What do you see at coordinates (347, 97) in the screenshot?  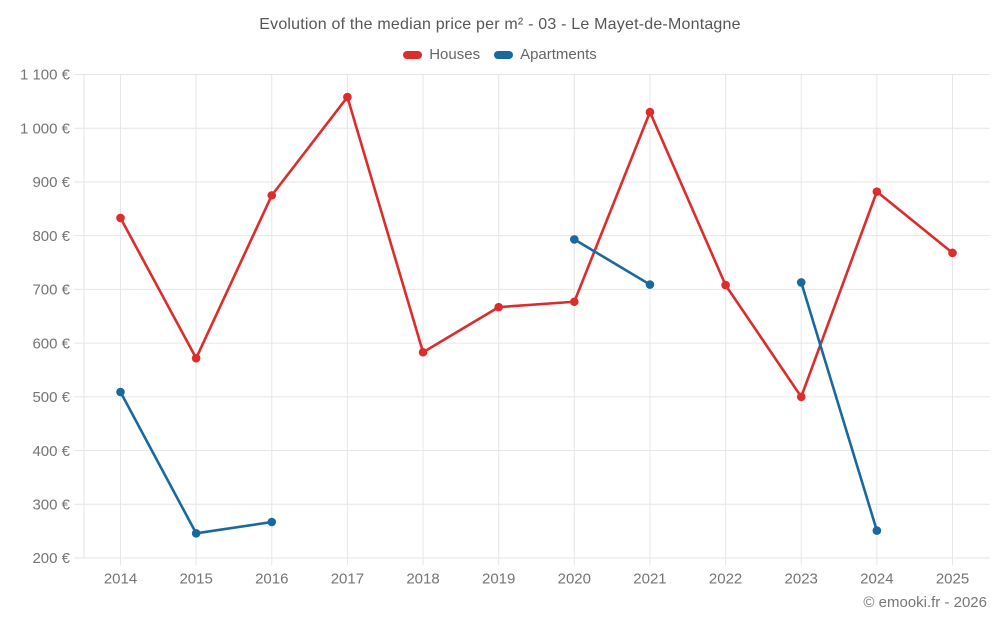 I see `data-point-houses-2017` at bounding box center [347, 97].